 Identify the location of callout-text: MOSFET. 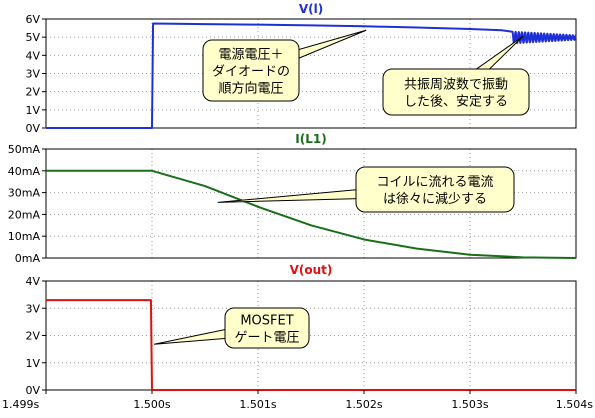
(266, 321).